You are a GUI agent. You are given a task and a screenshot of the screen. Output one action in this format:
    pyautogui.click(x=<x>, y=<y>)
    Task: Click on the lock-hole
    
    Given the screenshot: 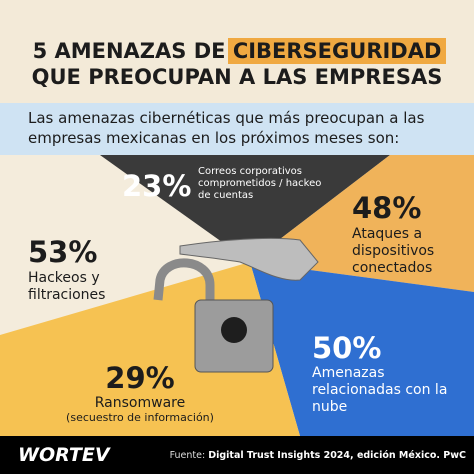 What is the action you would take?
    pyautogui.click(x=234, y=330)
    